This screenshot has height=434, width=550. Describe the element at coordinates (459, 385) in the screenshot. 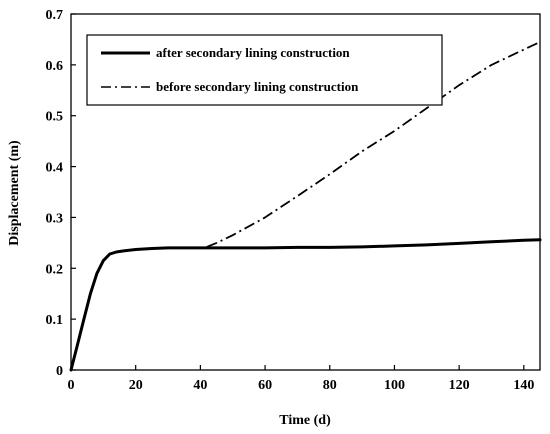

I see `x-tick-label: 120` at that location.